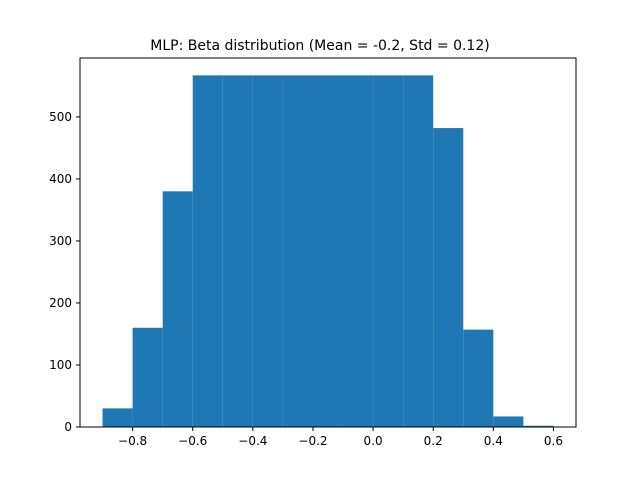 This screenshot has height=480, width=640. What do you see at coordinates (433, 441) in the screenshot?
I see `x-tick-label: 0.2` at bounding box center [433, 441].